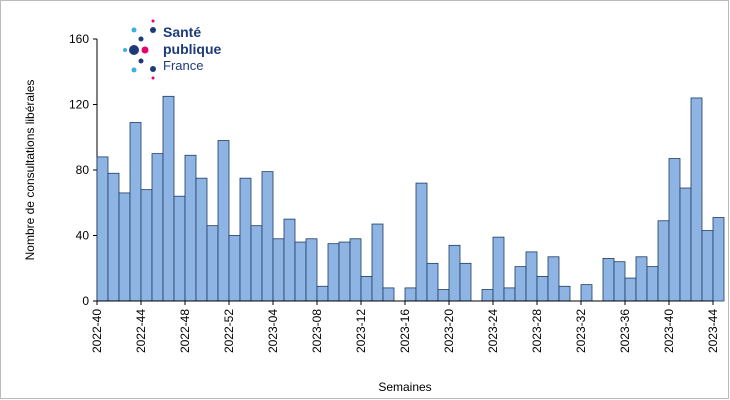  Describe the element at coordinates (85, 301) in the screenshot. I see `y-tick-label: 0` at that location.